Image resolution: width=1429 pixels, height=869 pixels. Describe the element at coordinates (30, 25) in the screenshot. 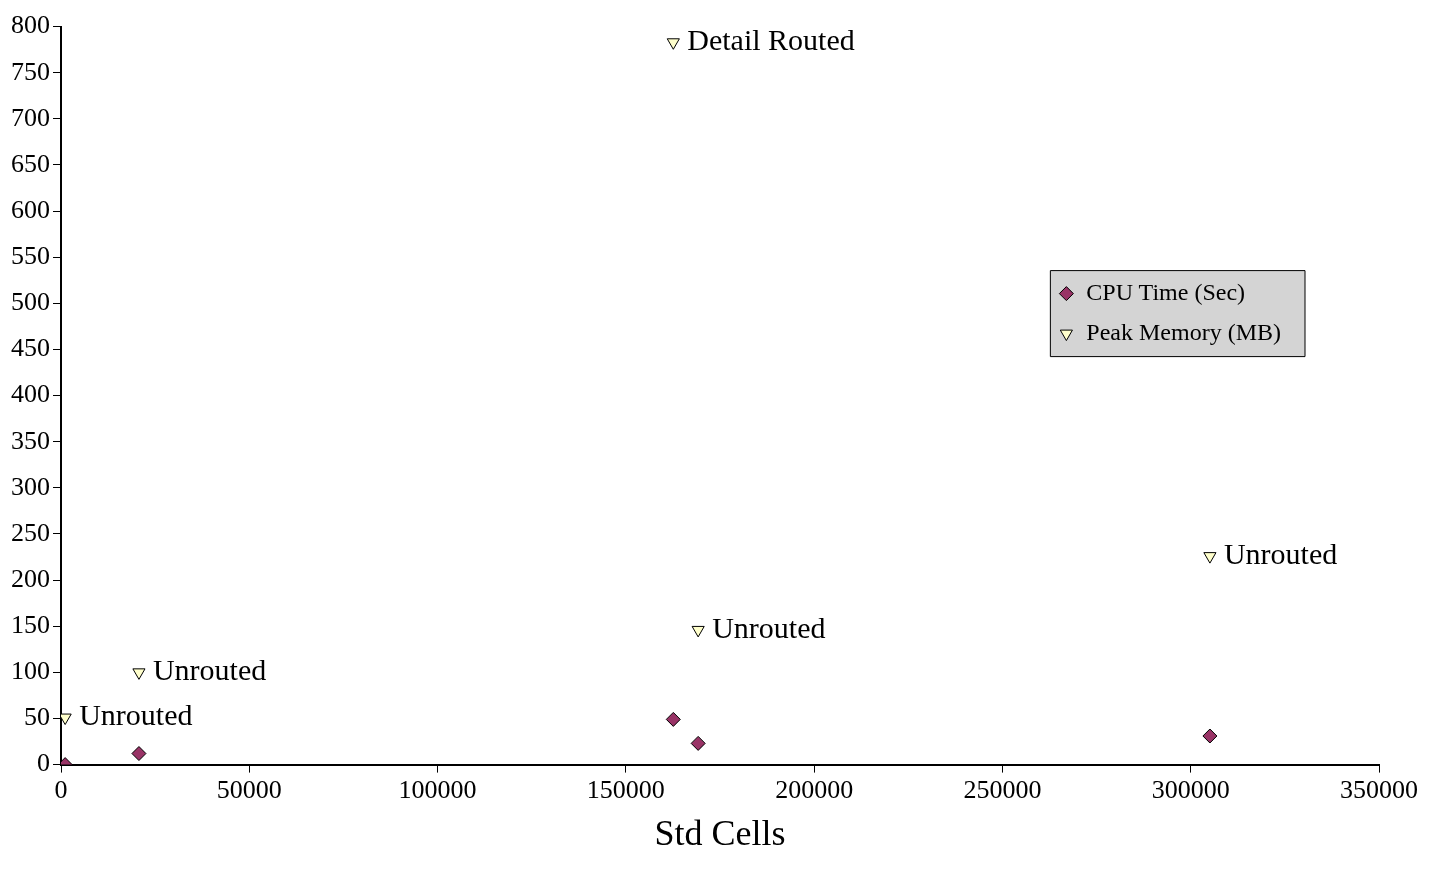

I see `y-tick-label: 800` at that location.